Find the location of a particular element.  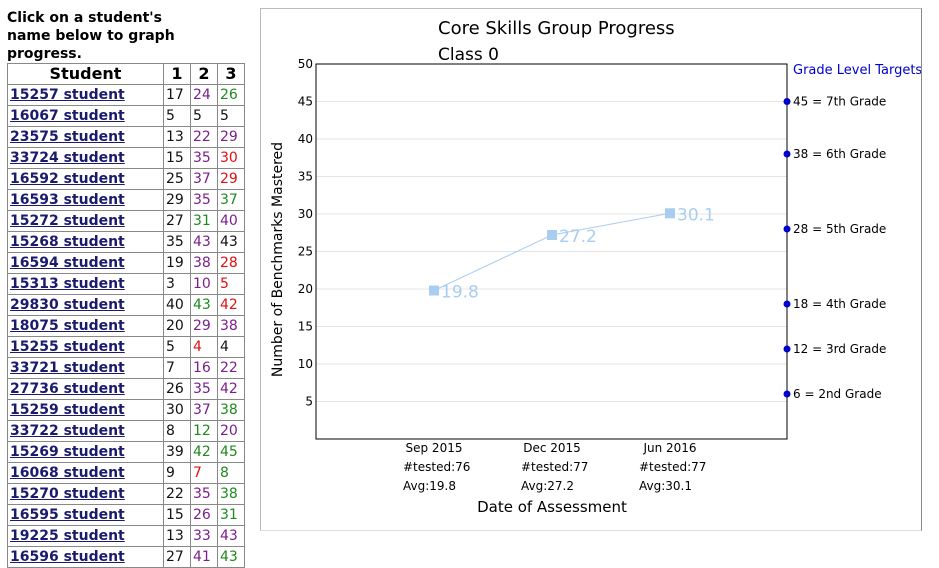

score-cell-2: 37 is located at coordinates (204, 410).